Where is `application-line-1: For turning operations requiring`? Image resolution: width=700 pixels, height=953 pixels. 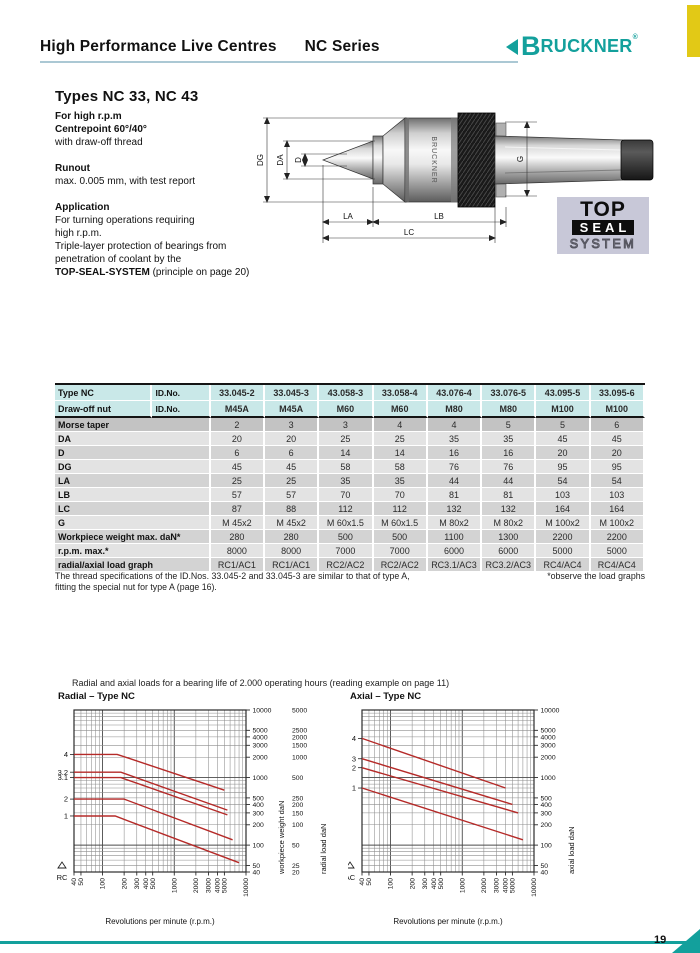 application-line-1: For turning operations requiring is located at coordinates (125, 220).